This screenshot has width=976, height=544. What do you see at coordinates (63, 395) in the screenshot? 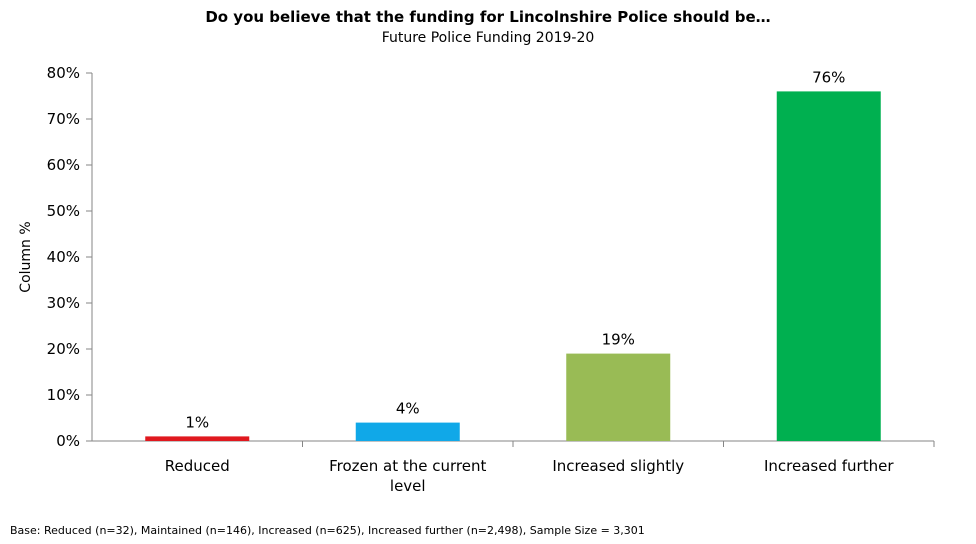
I see `y-tick-label: 10%` at bounding box center [63, 395].